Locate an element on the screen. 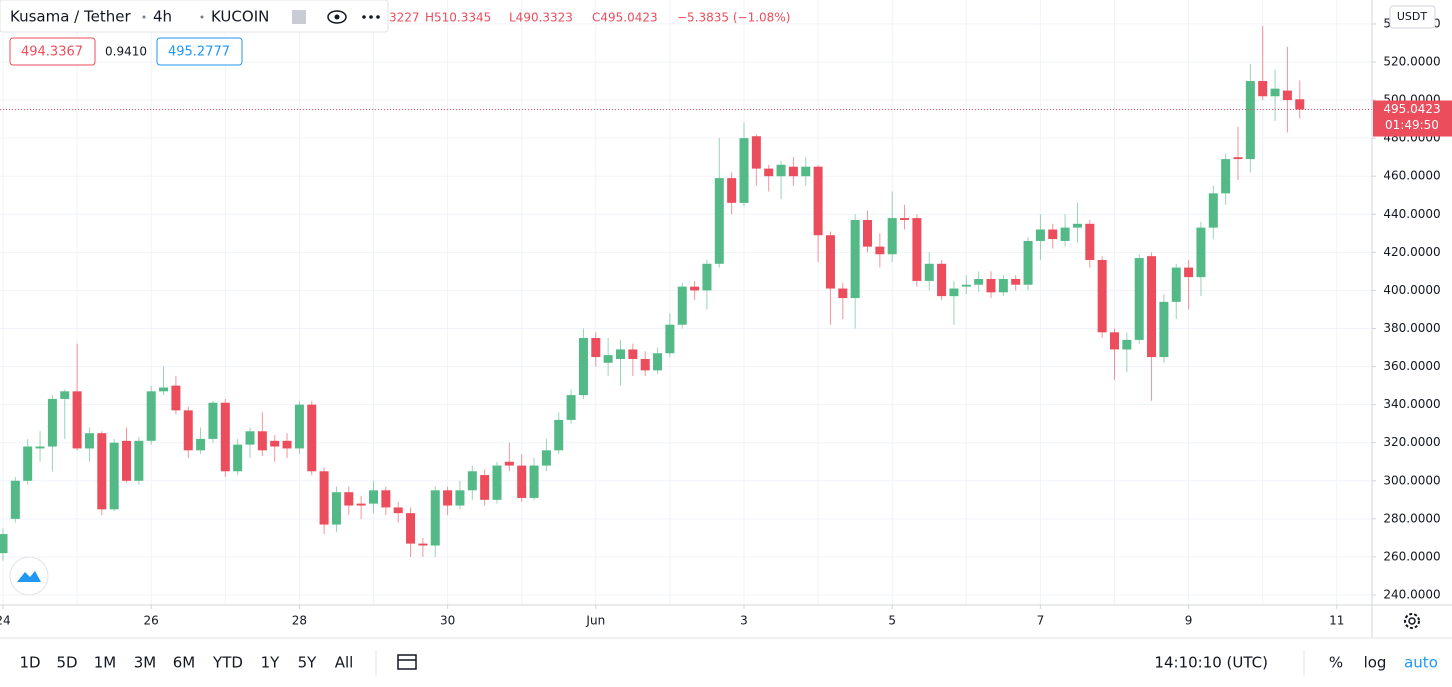 This screenshot has height=687, width=1452. auto-toggle: auto is located at coordinates (1421, 663).